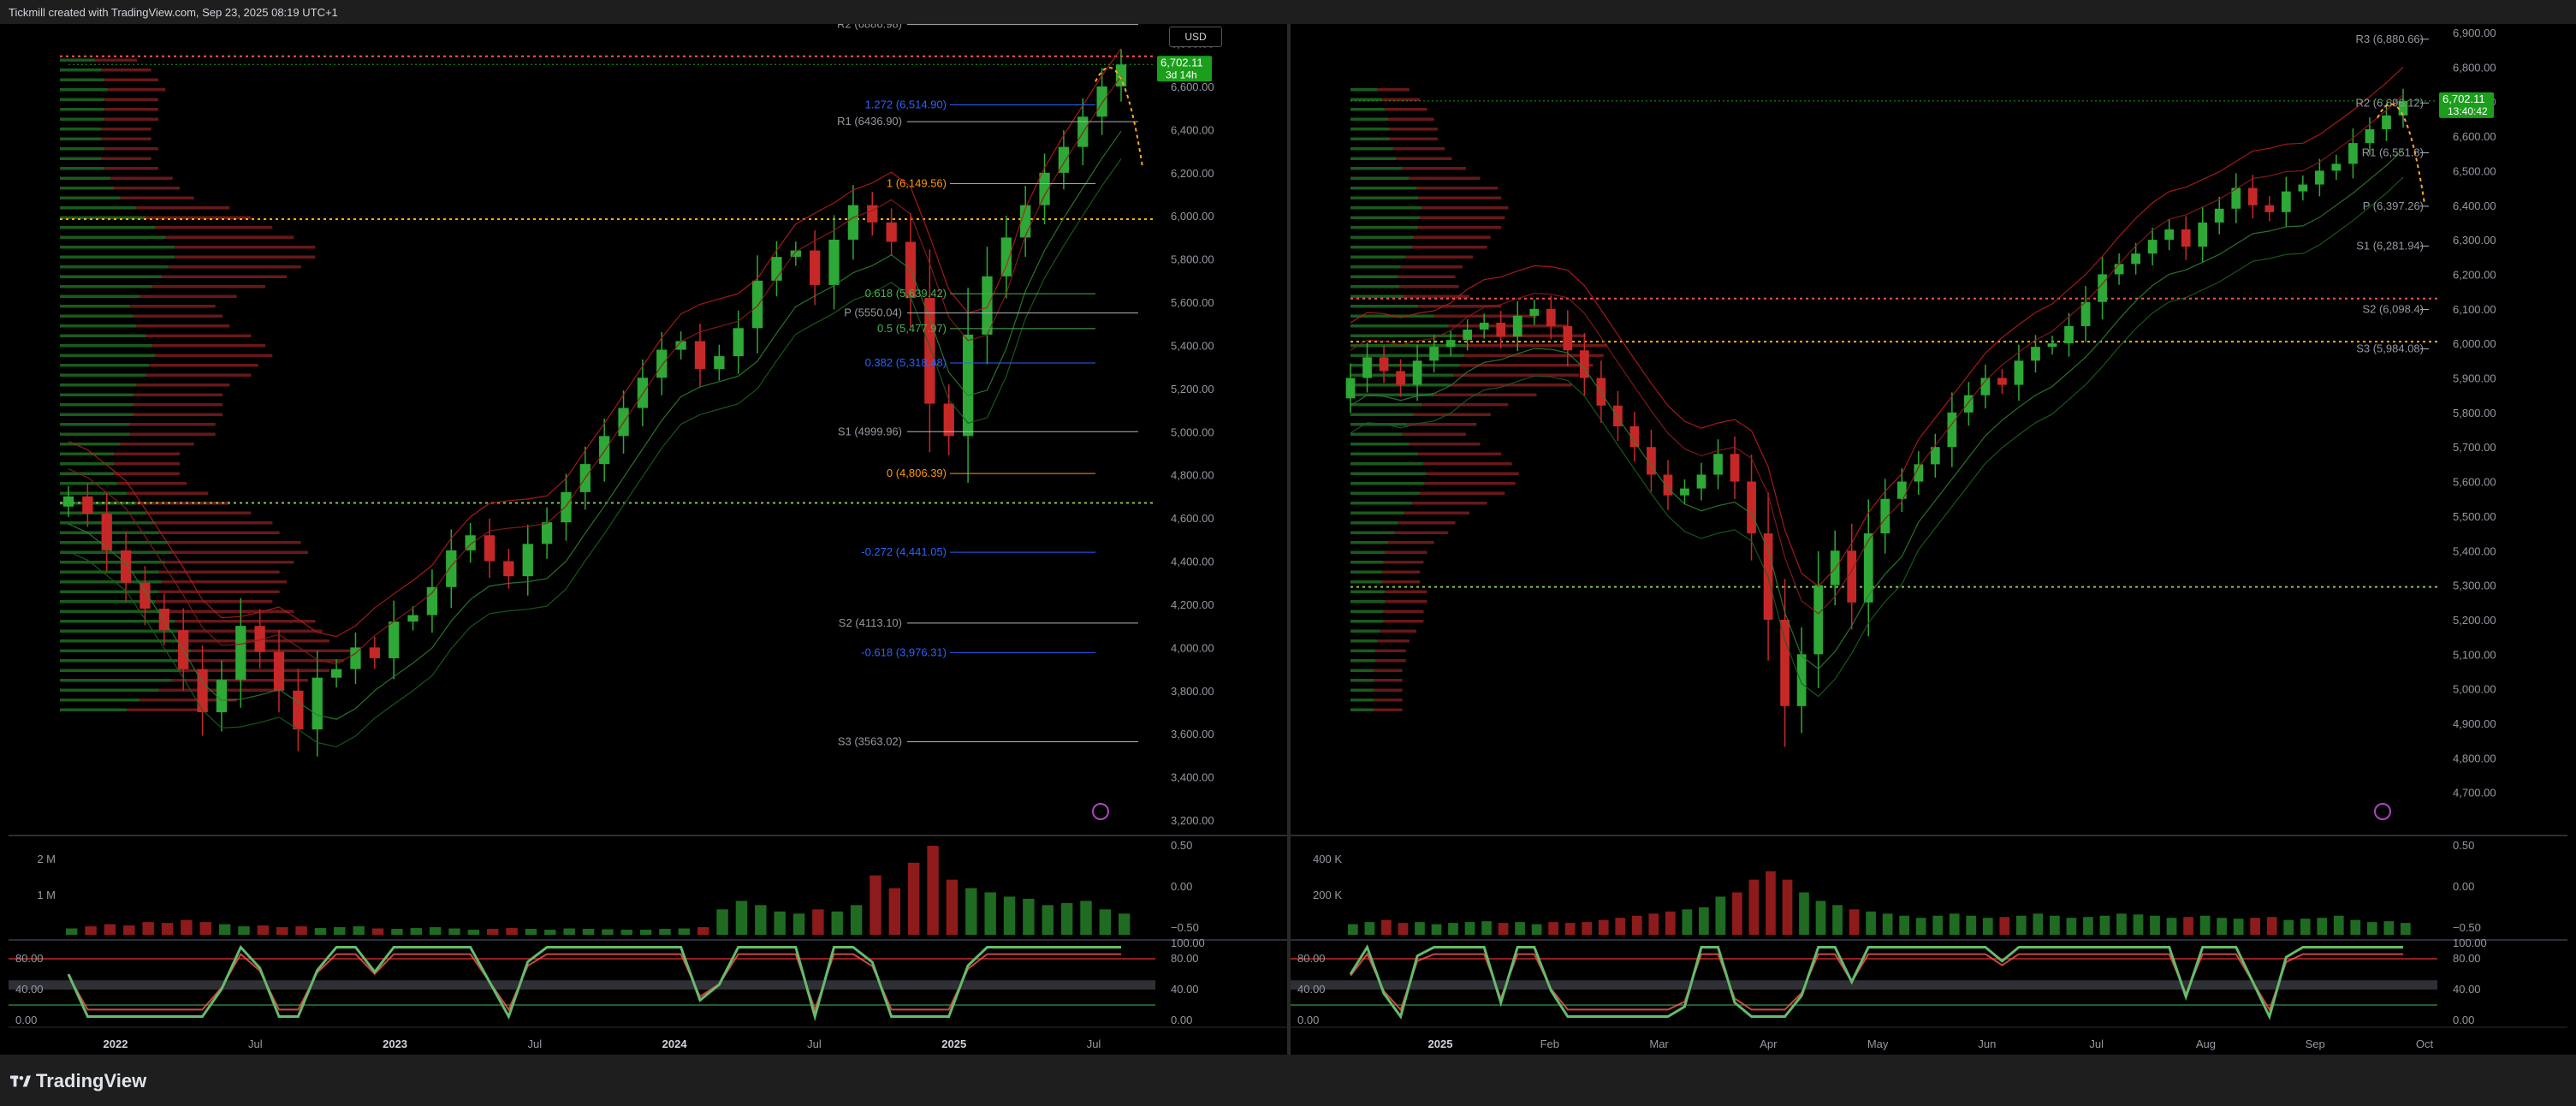 Image resolution: width=2576 pixels, height=1106 pixels. Describe the element at coordinates (1987, 1044) in the screenshot. I see `time-axis-tick: Jun` at that location.